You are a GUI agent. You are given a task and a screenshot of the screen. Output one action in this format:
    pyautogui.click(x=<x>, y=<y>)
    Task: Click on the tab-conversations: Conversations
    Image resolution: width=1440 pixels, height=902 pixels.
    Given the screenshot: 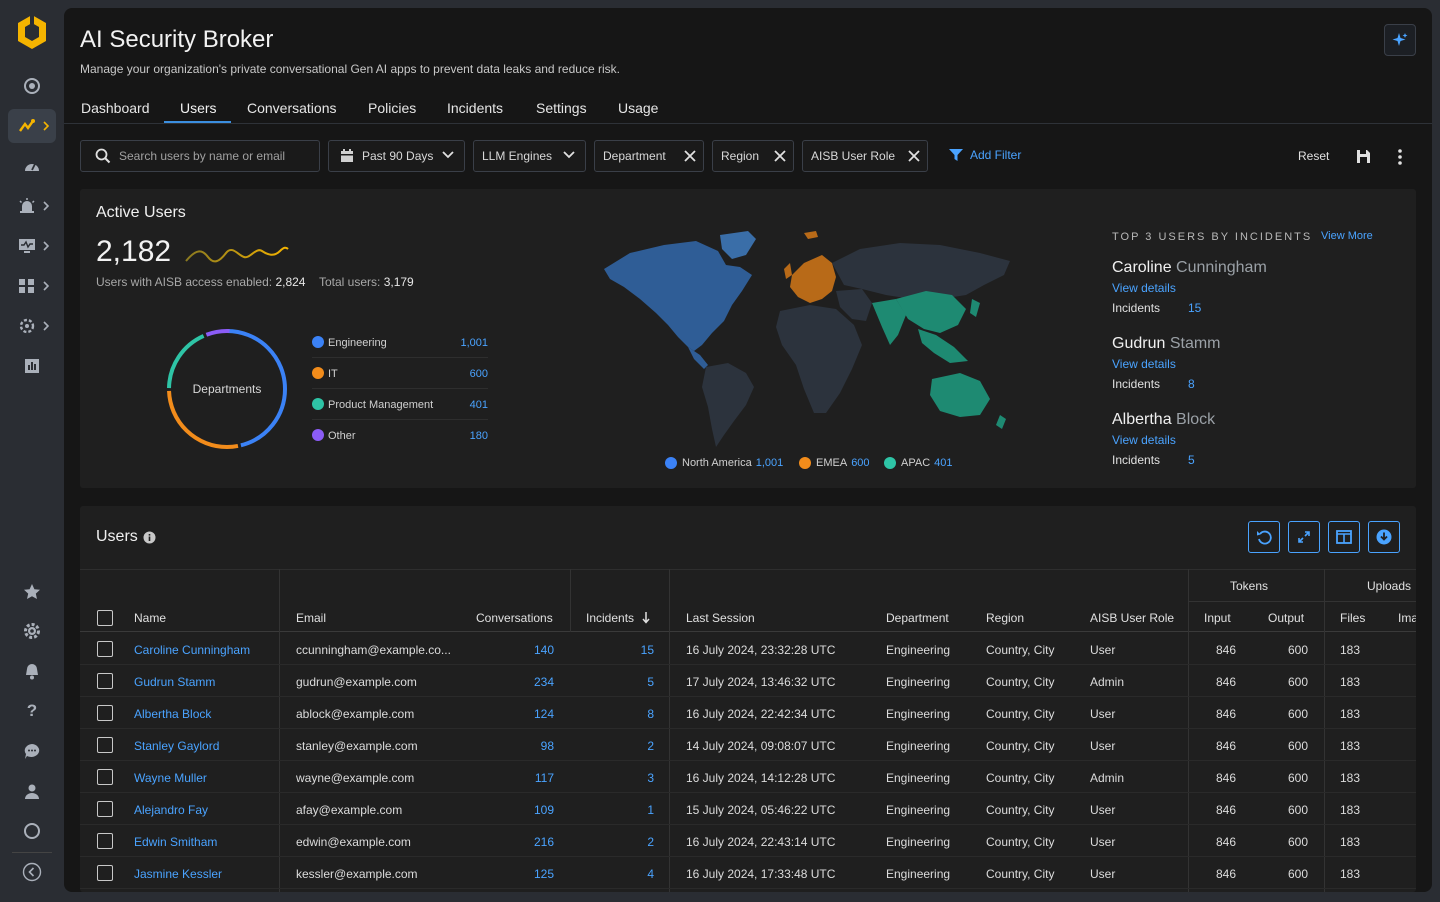 What is the action you would take?
    pyautogui.click(x=292, y=108)
    